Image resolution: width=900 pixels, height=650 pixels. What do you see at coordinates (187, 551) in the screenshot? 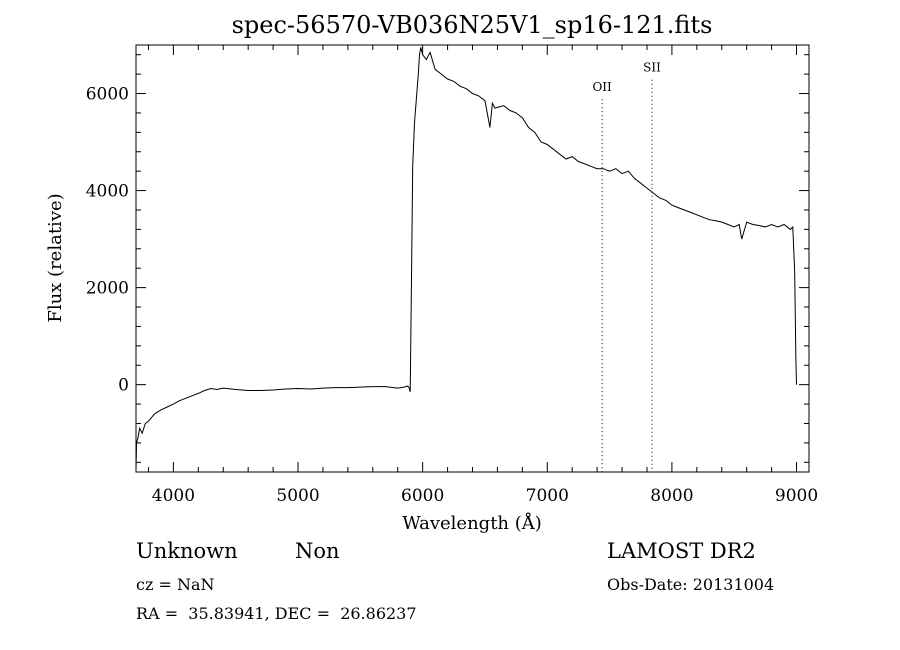
I see `object-class: Unknown` at bounding box center [187, 551].